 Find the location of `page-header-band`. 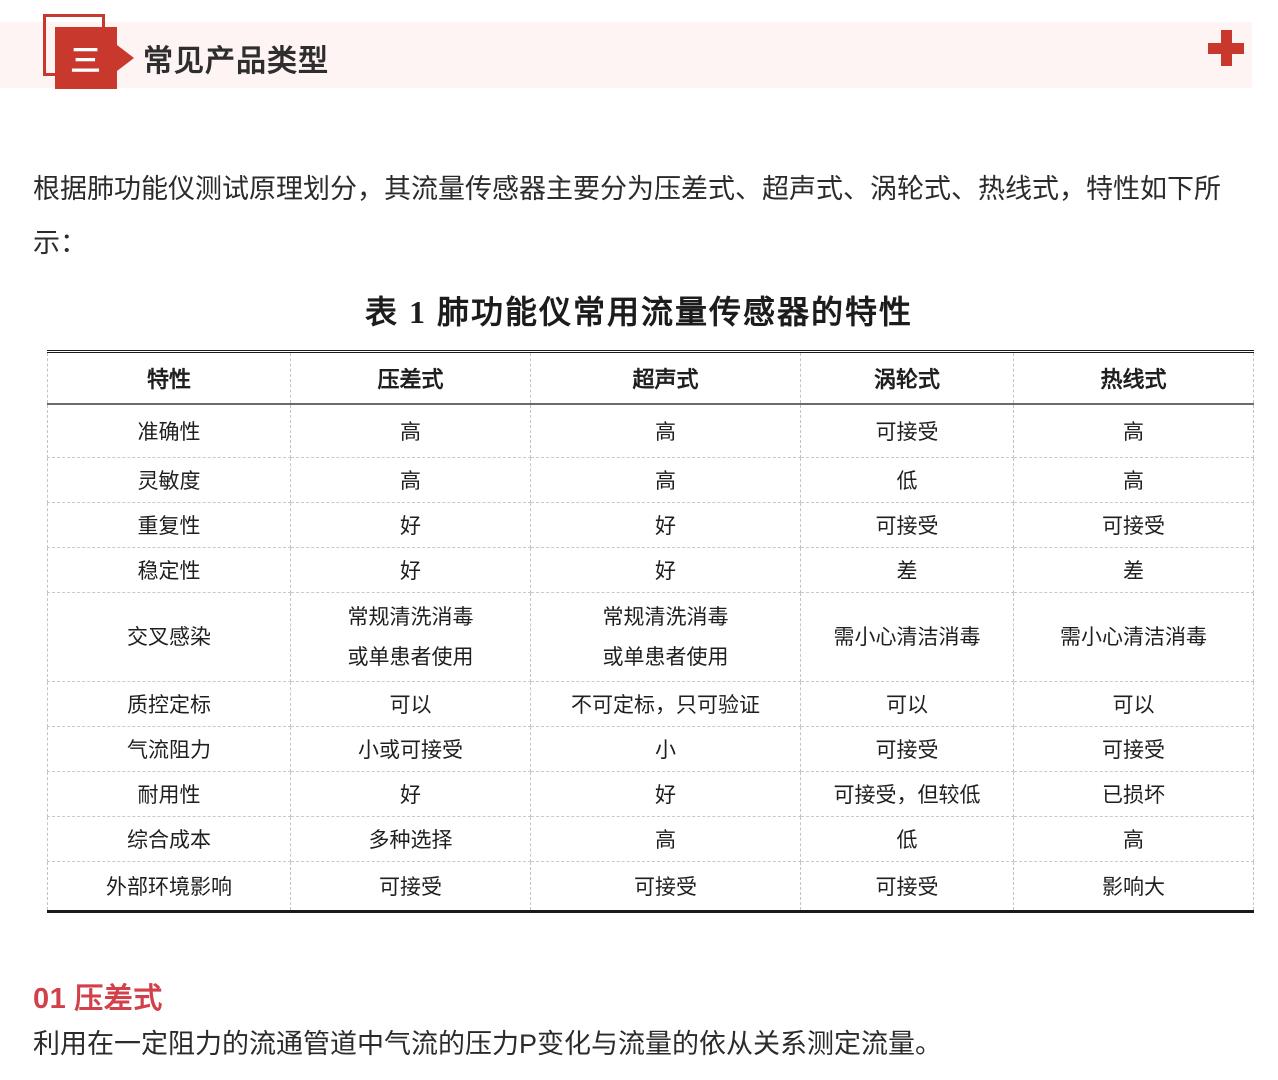

page-header-band is located at coordinates (626, 55).